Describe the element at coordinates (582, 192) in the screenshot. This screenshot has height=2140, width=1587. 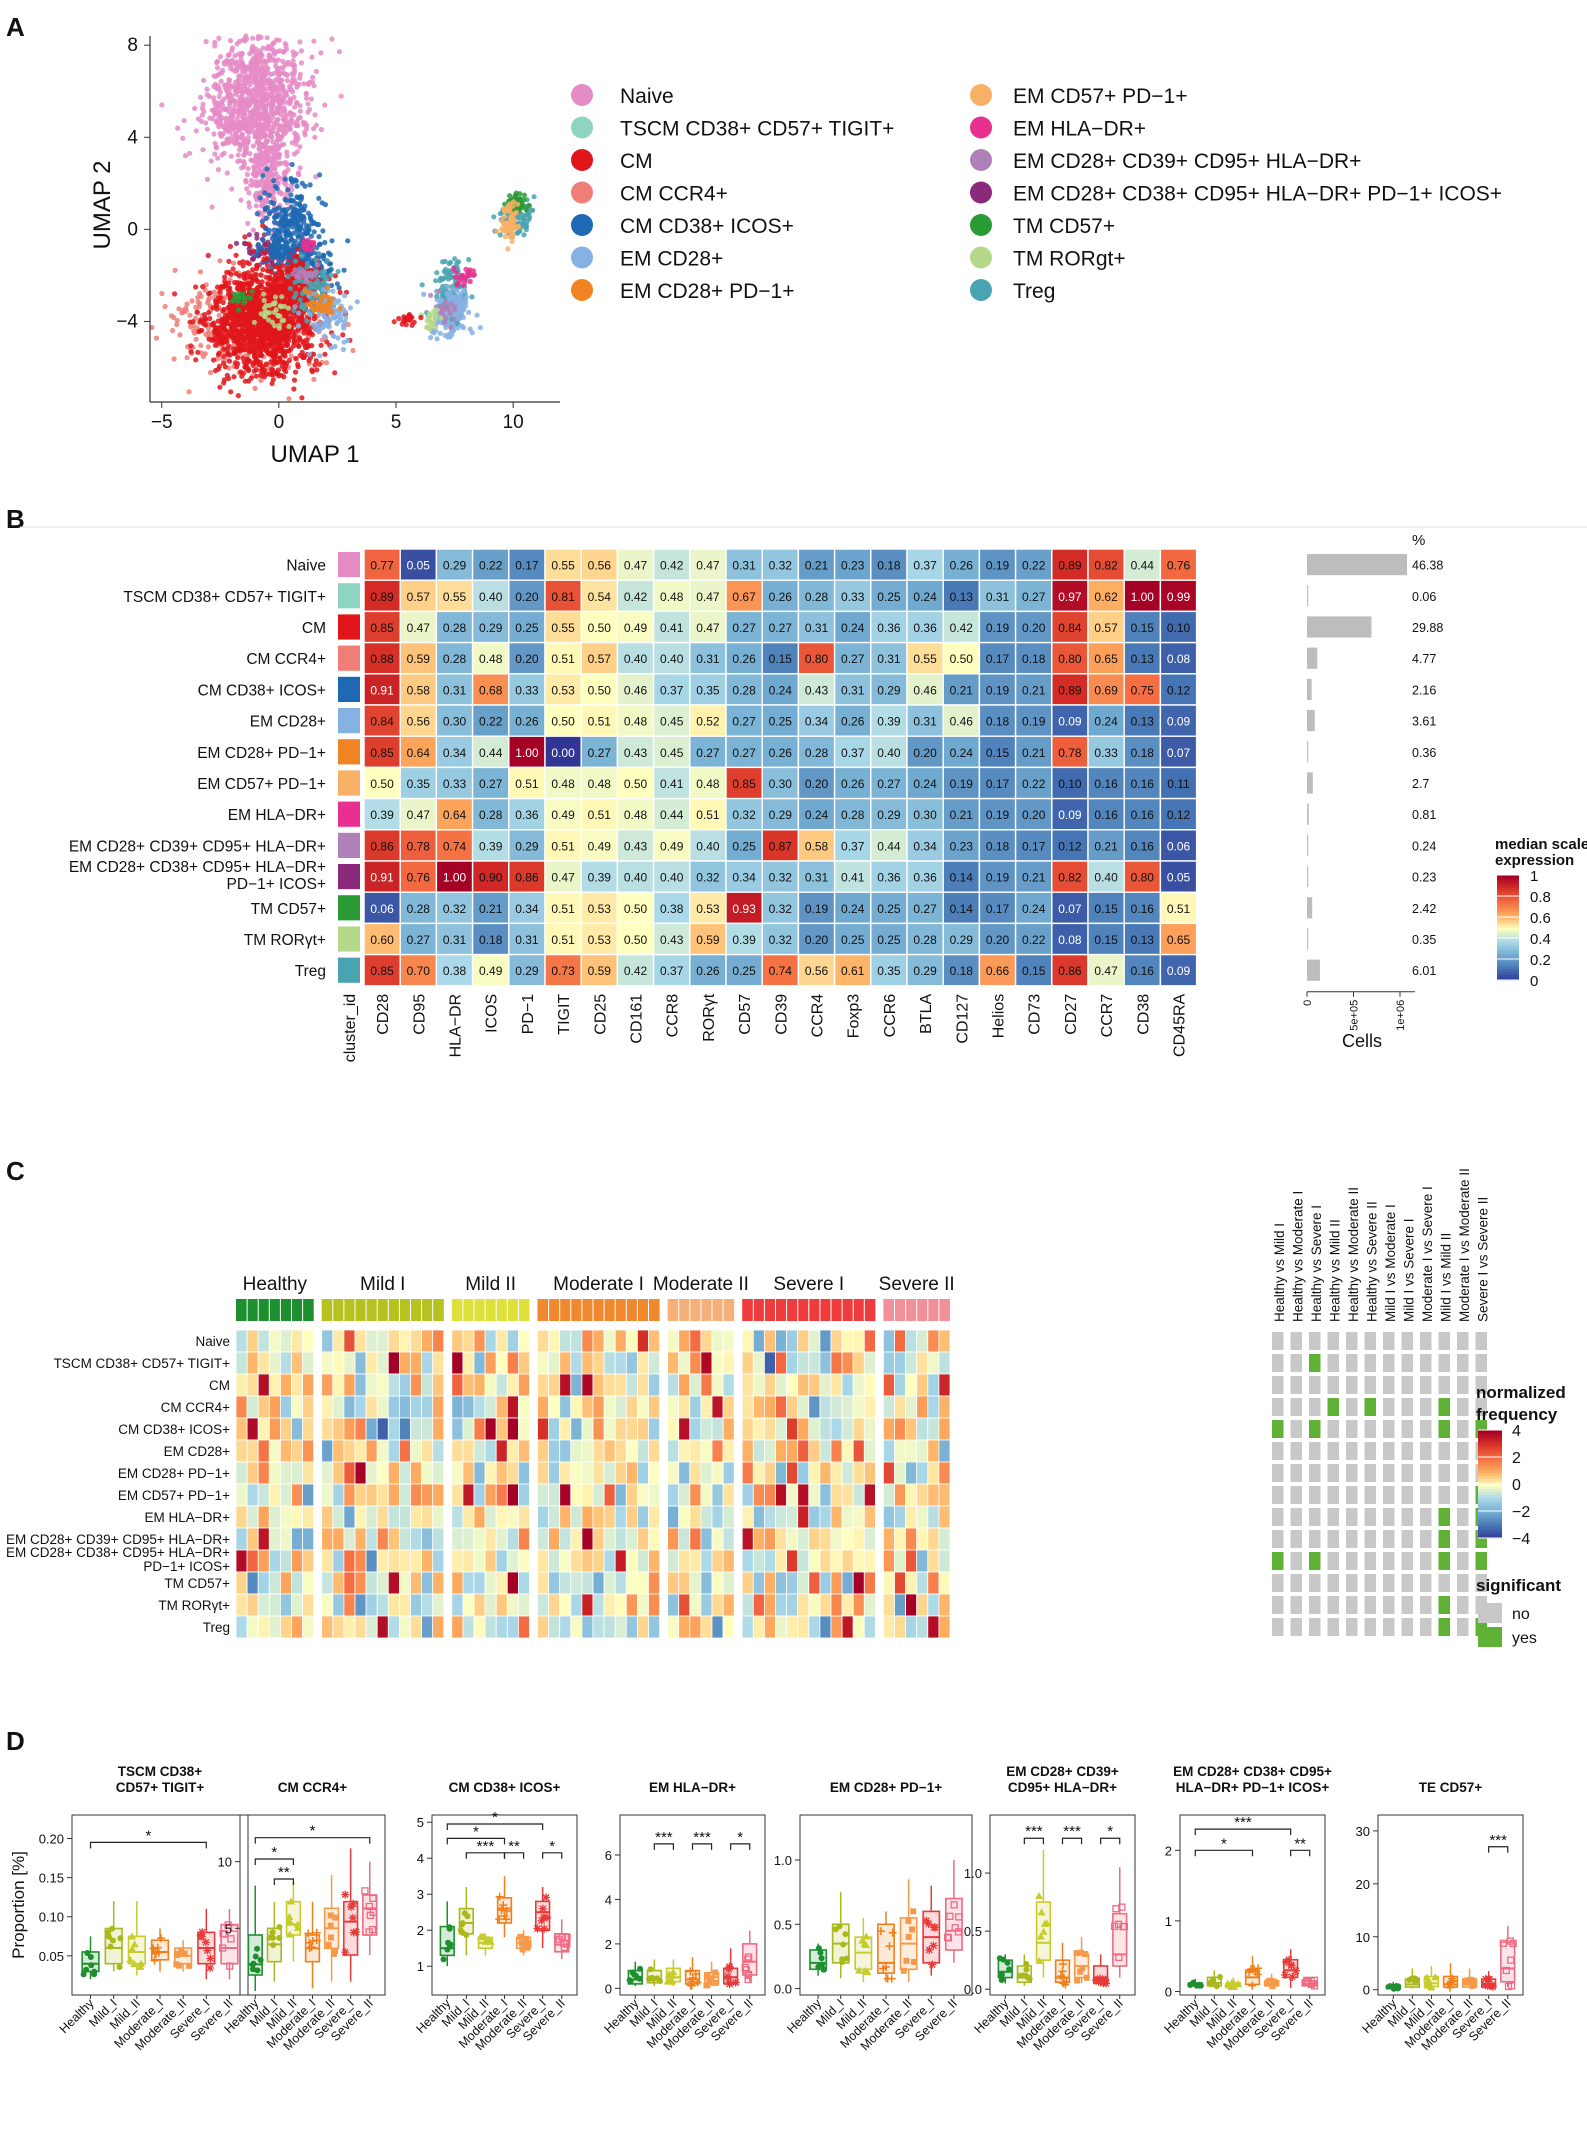
I see `legend-swatch` at that location.